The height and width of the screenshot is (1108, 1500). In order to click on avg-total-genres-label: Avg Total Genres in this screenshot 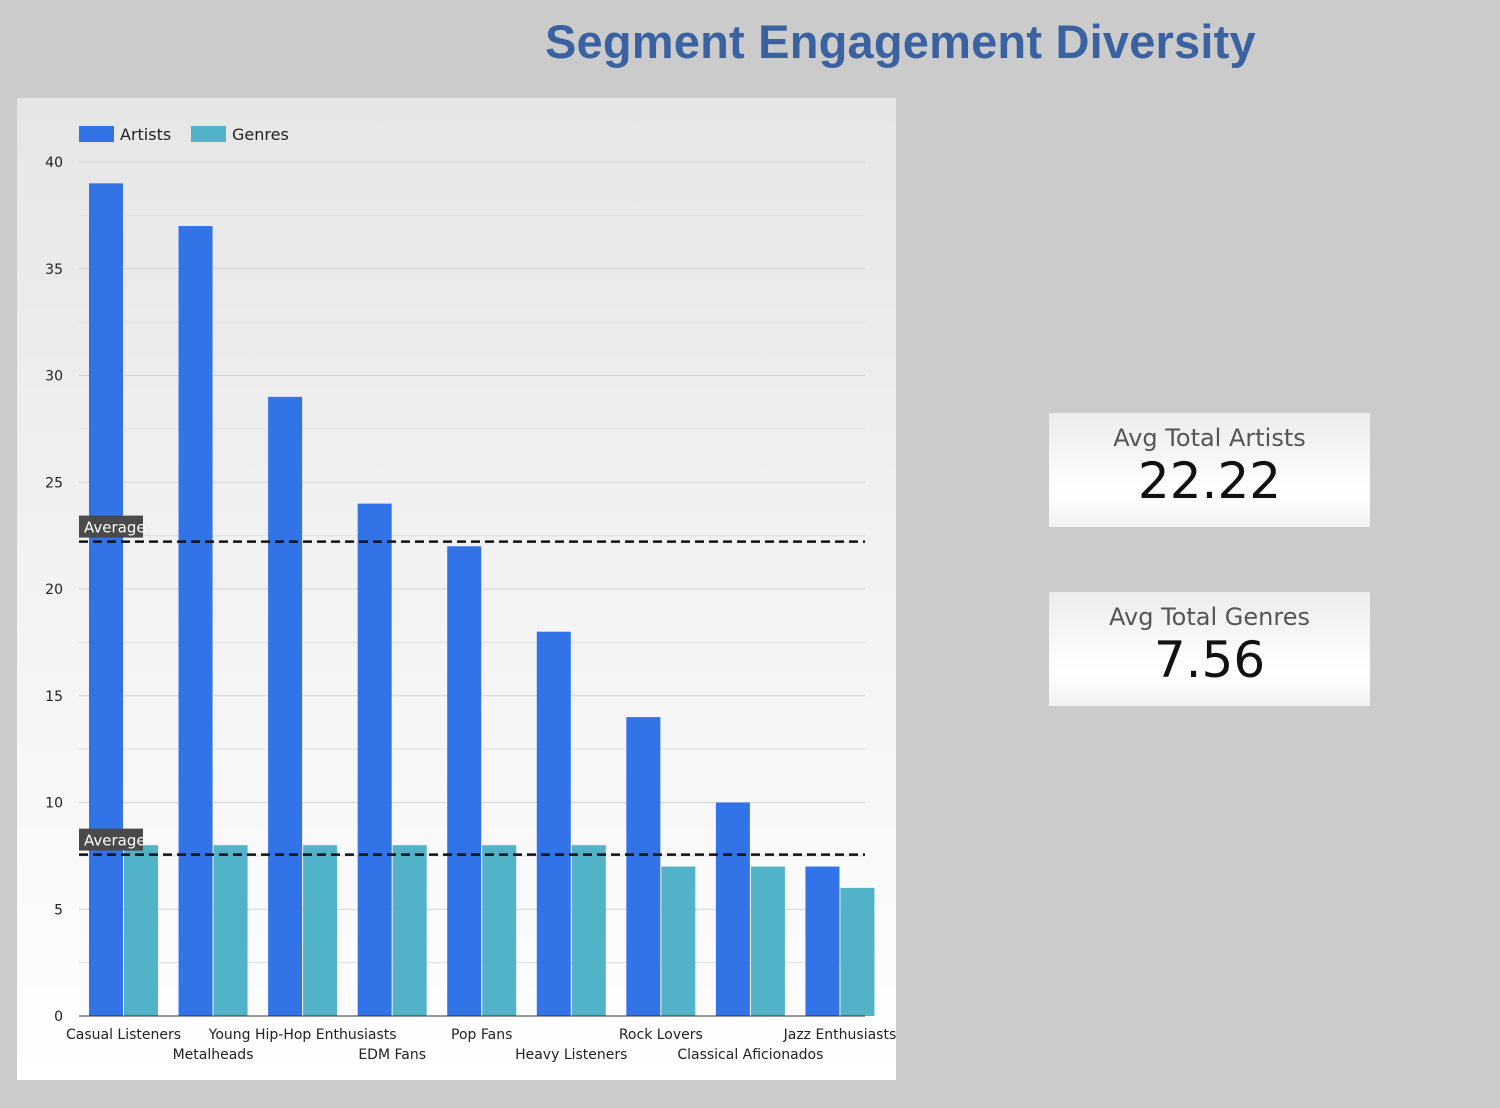, I will do `click(1209, 617)`.